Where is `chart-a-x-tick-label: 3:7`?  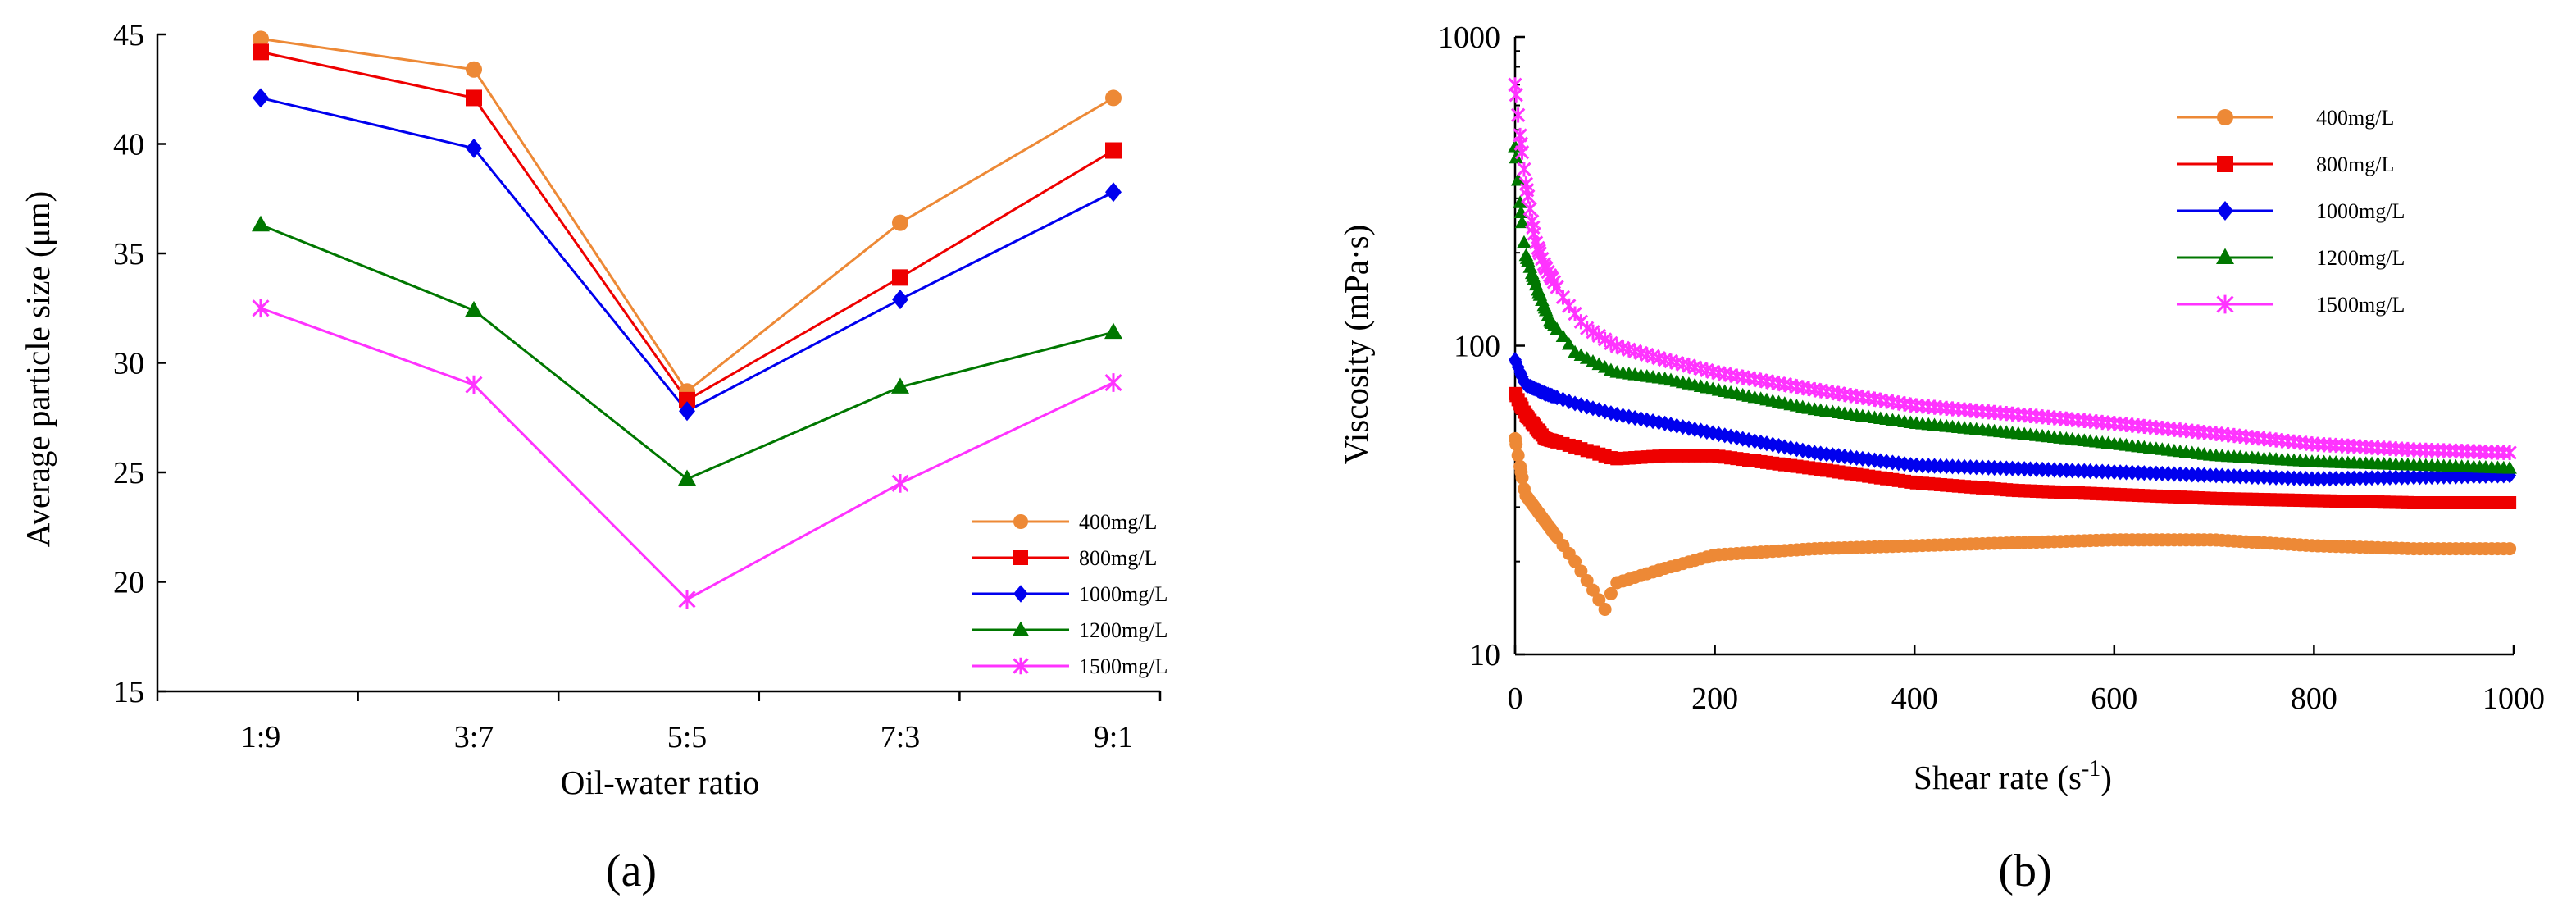
chart-a-x-tick-label: 3:7 is located at coordinates (474, 738).